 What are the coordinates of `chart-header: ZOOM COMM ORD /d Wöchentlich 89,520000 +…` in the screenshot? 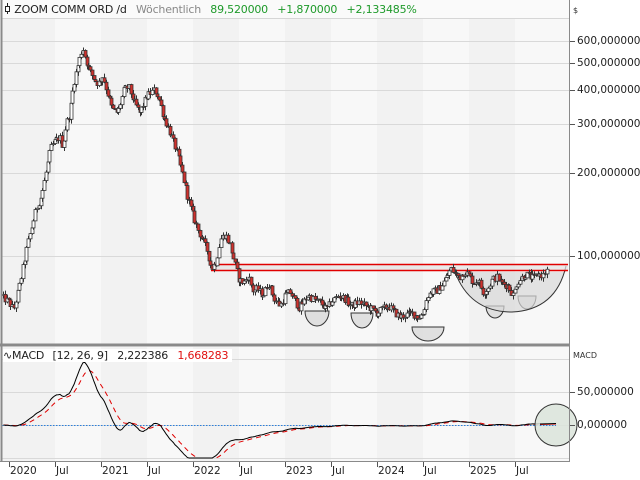 It's located at (210, 9).